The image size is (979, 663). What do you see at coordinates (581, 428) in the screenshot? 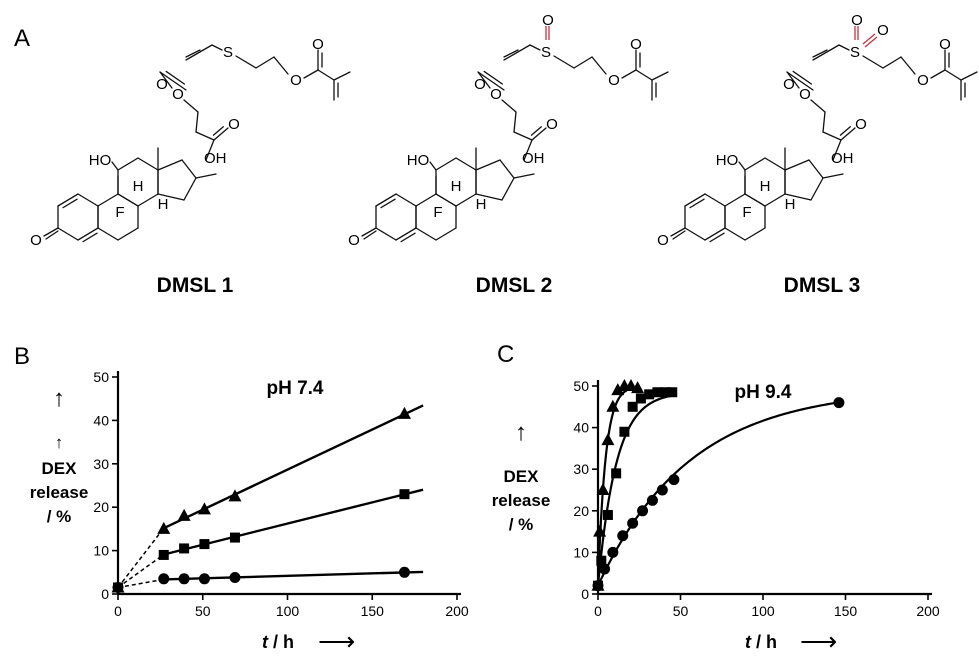
I see `y-tick-label: 40` at bounding box center [581, 428].